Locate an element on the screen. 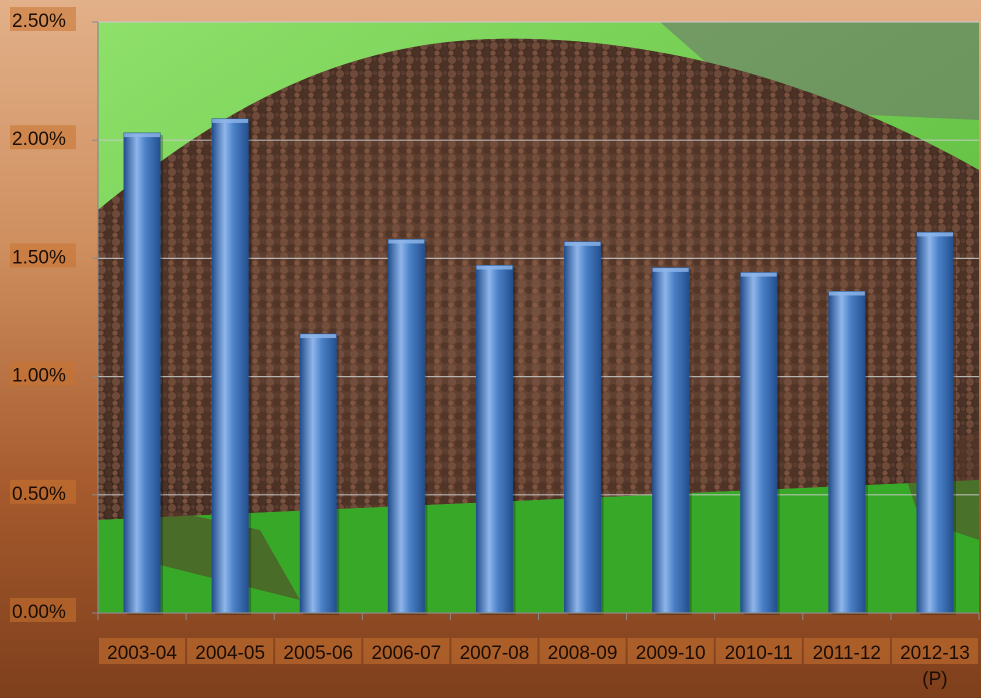 The height and width of the screenshot is (698, 981). y-tick-label: 0.50% is located at coordinates (39, 494).